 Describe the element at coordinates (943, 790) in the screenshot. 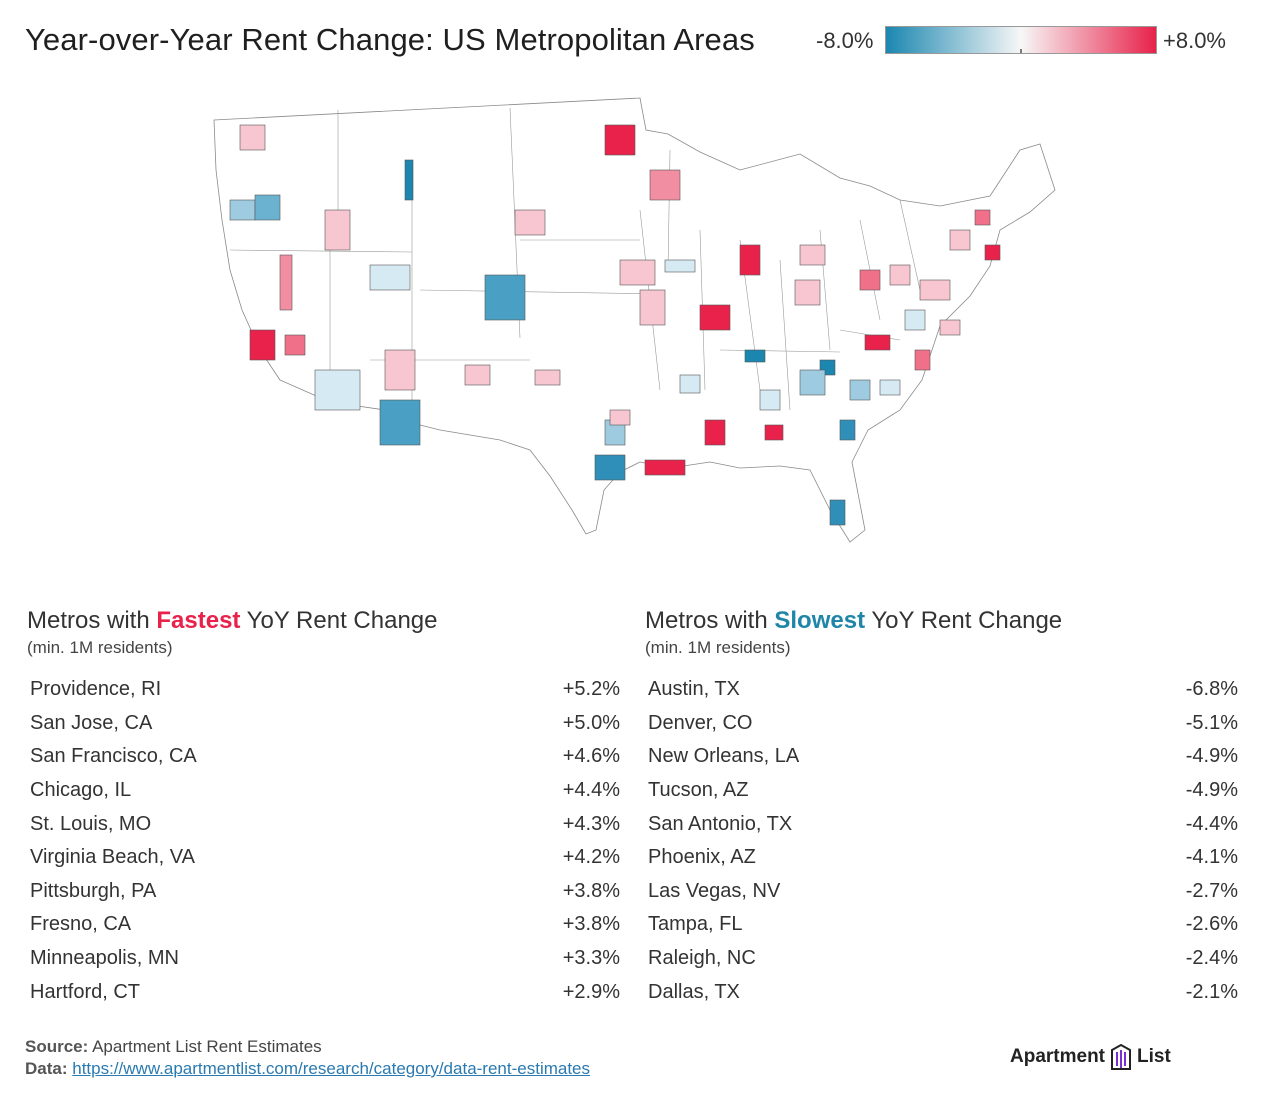

I see `table-row: Tucson, AZ -4.9%` at that location.